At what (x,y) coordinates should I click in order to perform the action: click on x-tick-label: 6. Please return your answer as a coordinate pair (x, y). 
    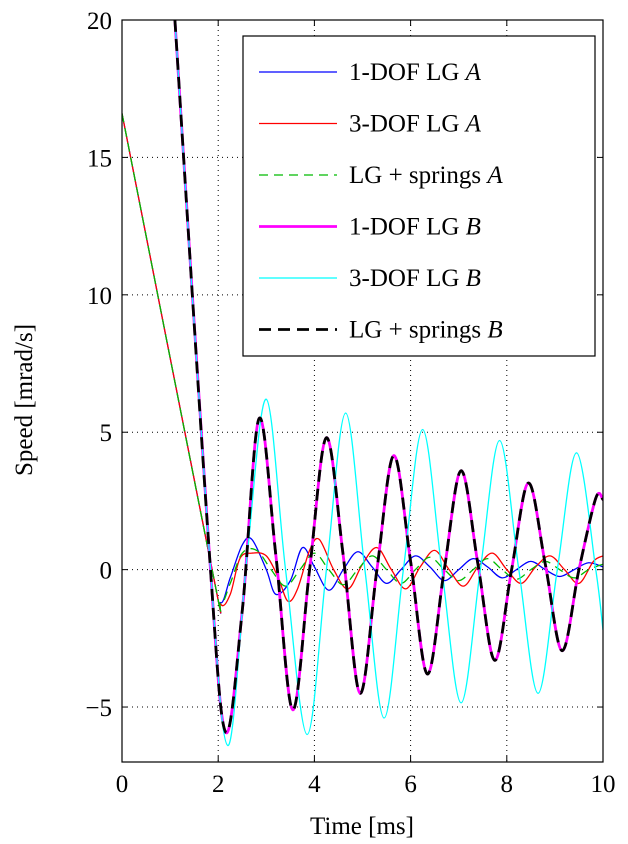
    Looking at the image, I should click on (410, 784).